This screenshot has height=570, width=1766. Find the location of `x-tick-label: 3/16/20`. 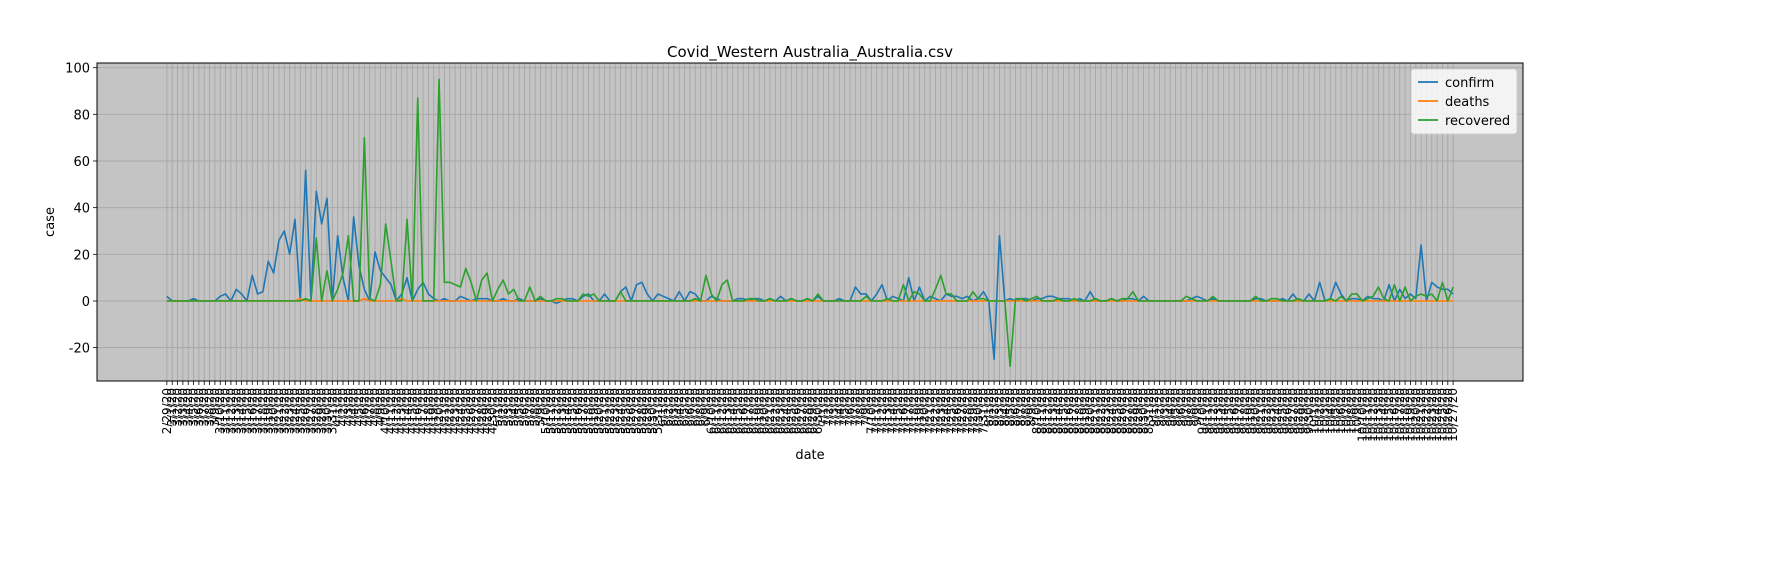

x-tick-label: 3/16/20 is located at coordinates (252, 411).